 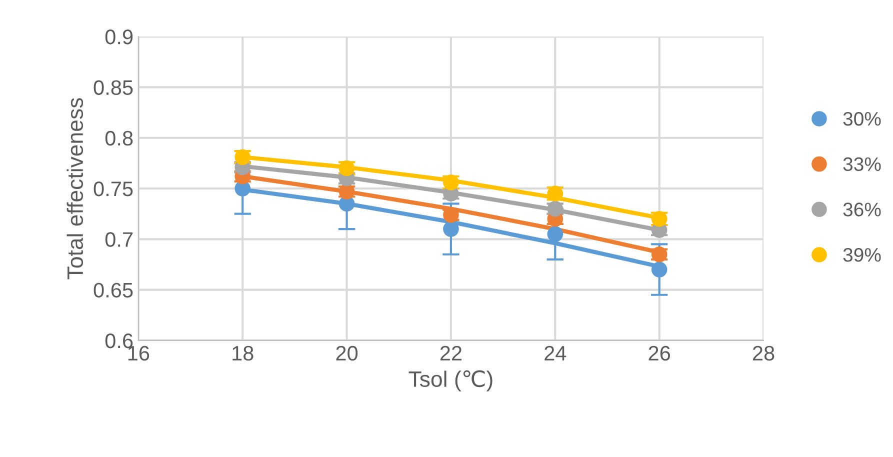 I want to click on y-tick-label: 0.85, so click(x=113, y=87).